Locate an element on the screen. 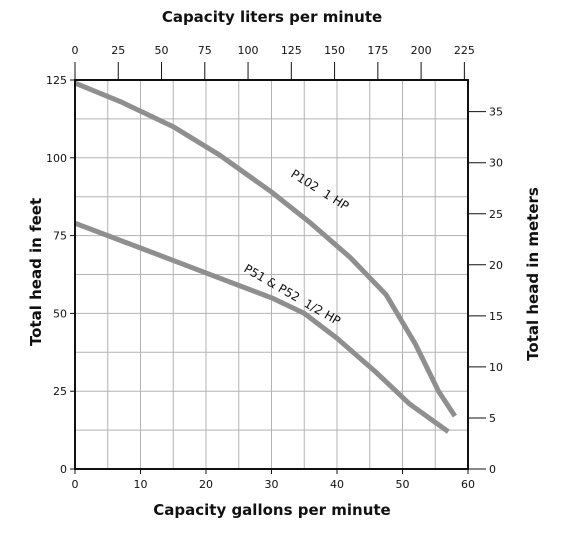 The image size is (575, 543). x-bottom-tick-label: 30 is located at coordinates (272, 484).